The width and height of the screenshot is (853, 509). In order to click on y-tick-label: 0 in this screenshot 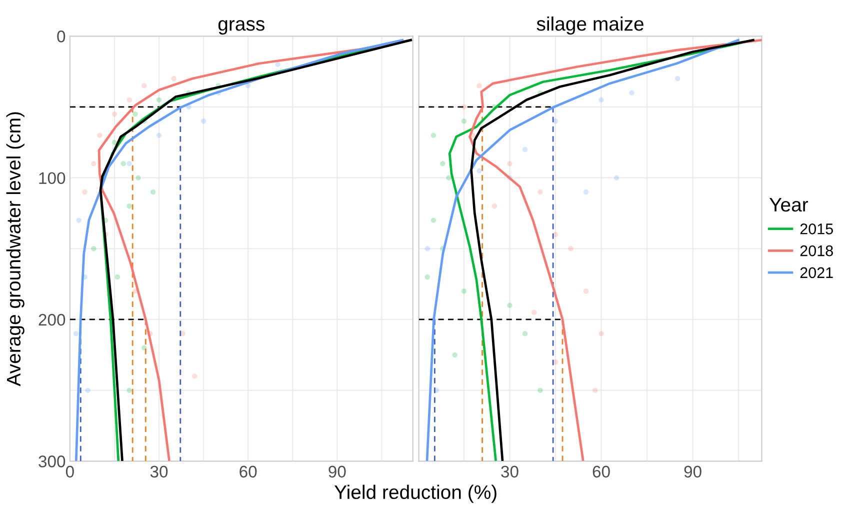, I will do `click(61, 36)`.